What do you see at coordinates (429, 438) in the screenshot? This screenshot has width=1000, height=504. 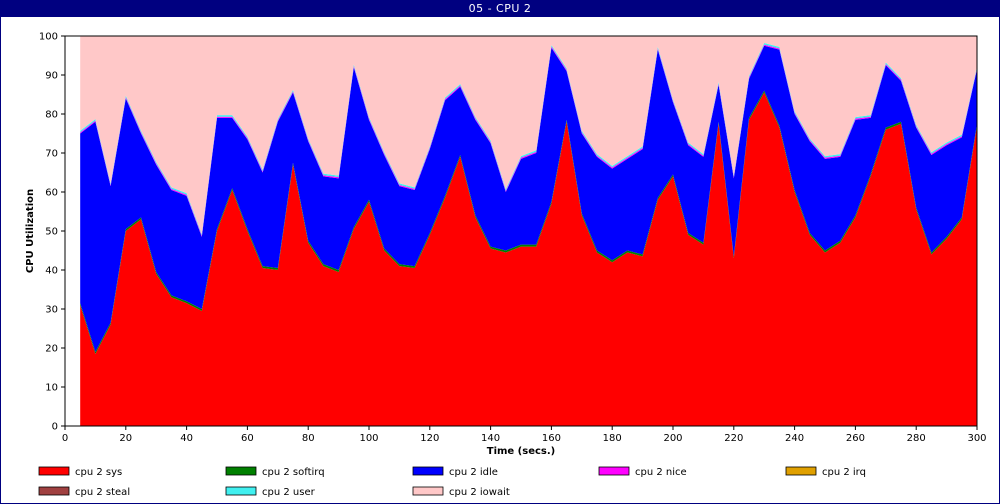 I see `x-tick-label: 120` at bounding box center [429, 438].